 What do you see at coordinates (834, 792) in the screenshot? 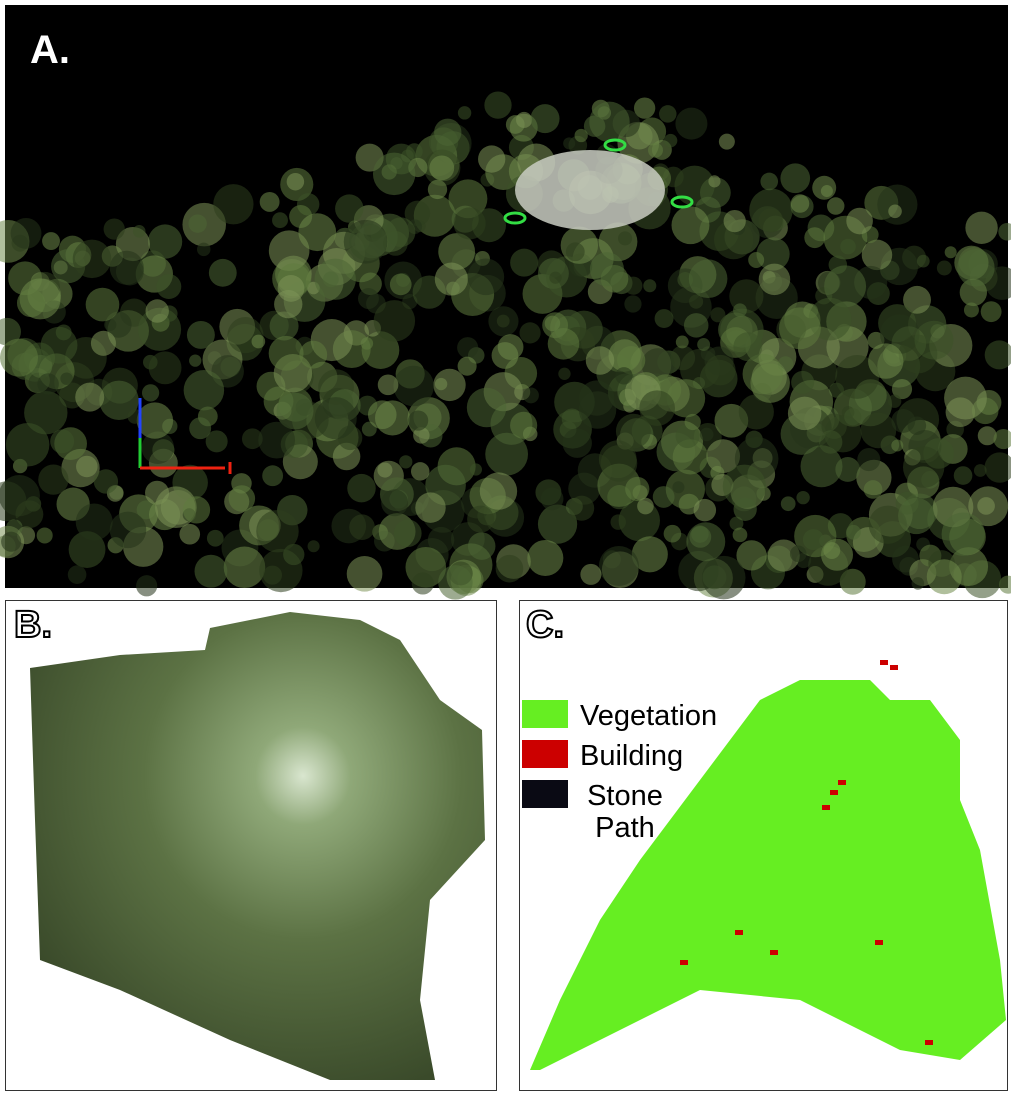
I see `building-speck` at bounding box center [834, 792].